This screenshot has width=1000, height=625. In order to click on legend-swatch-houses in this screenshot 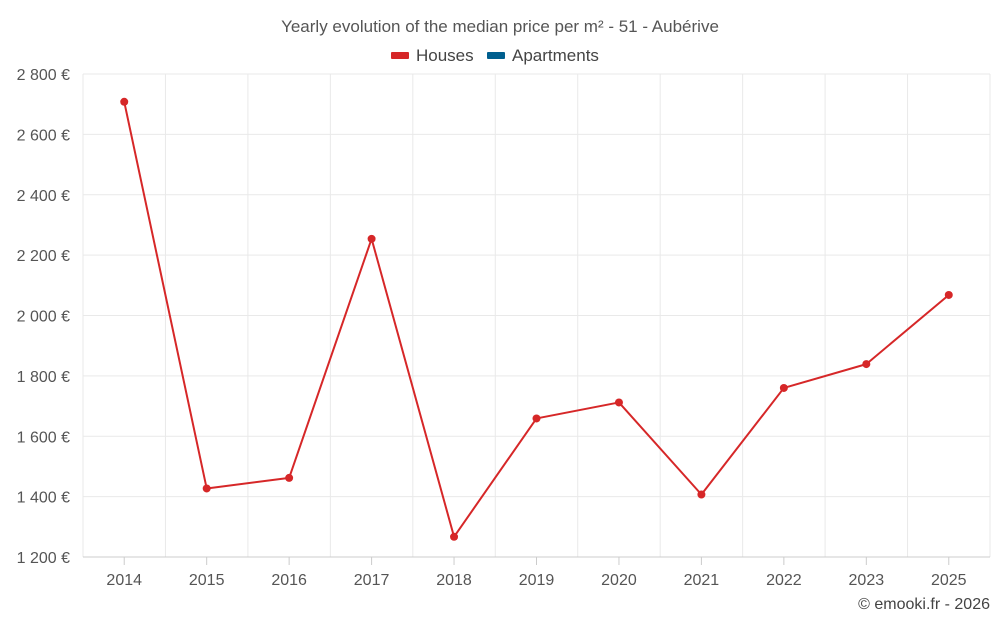, I will do `click(400, 55)`.